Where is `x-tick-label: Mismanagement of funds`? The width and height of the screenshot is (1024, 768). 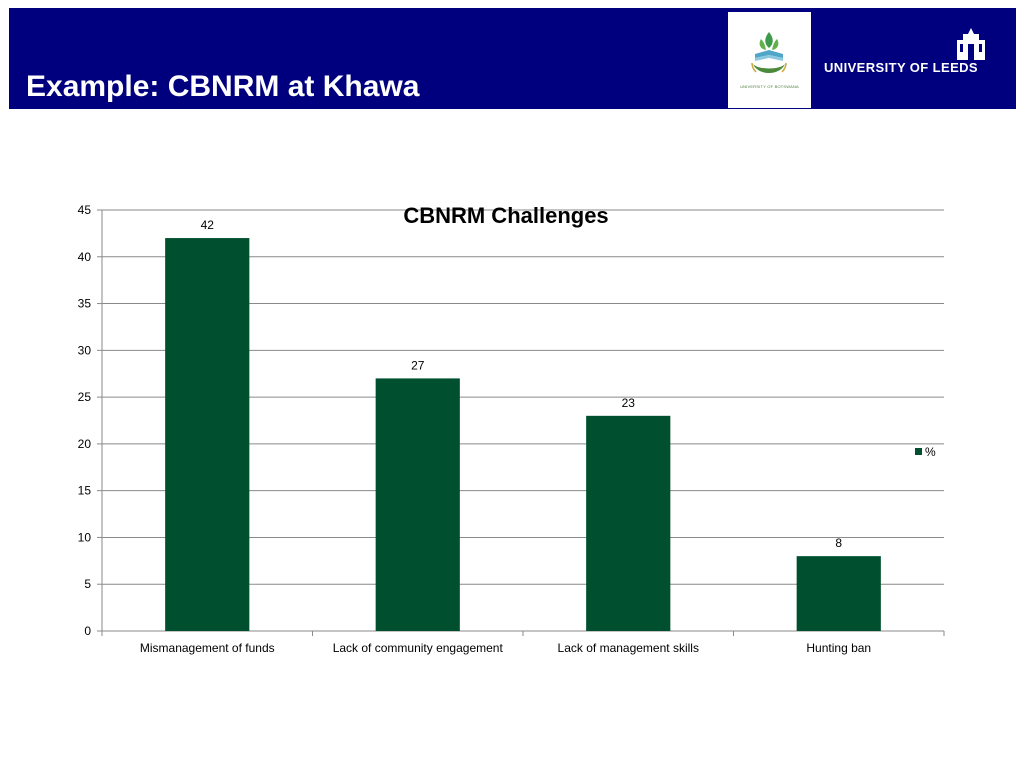 x-tick-label: Mismanagement of funds is located at coordinates (207, 648).